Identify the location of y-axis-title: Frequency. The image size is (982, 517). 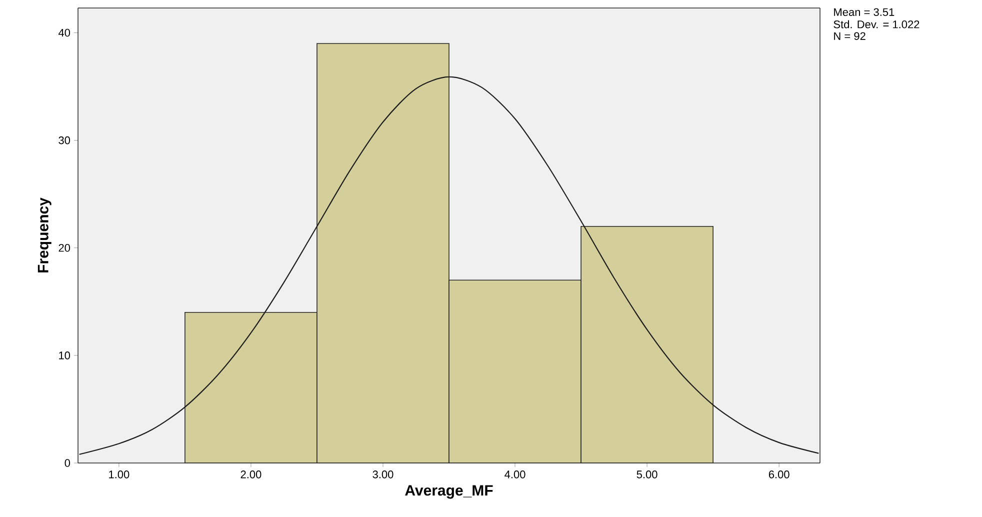
(45, 235).